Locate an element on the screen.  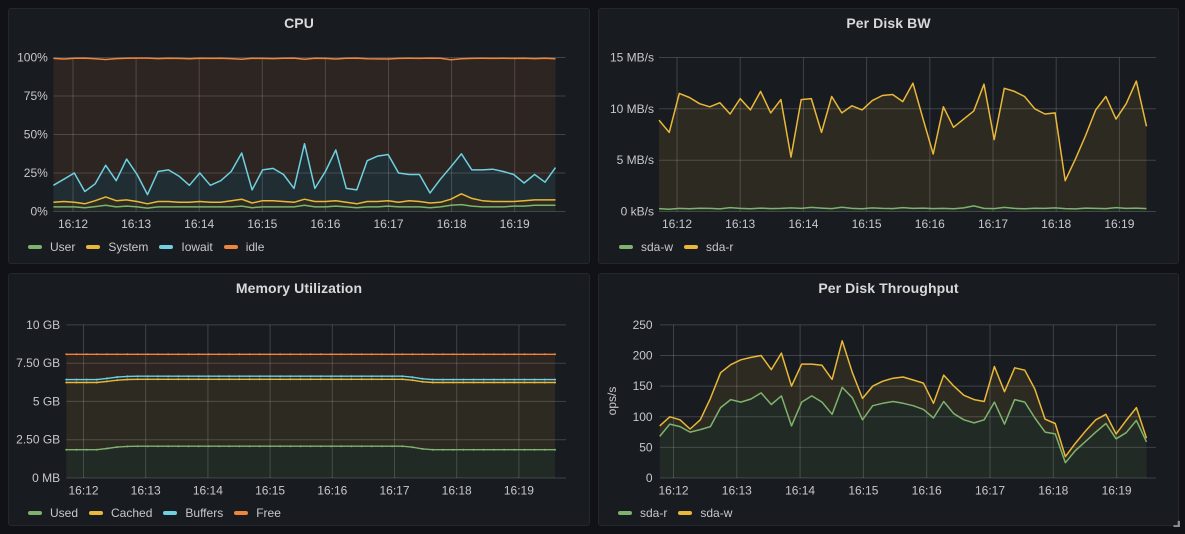
svg-text: 0 kB/s is located at coordinates (637, 212).